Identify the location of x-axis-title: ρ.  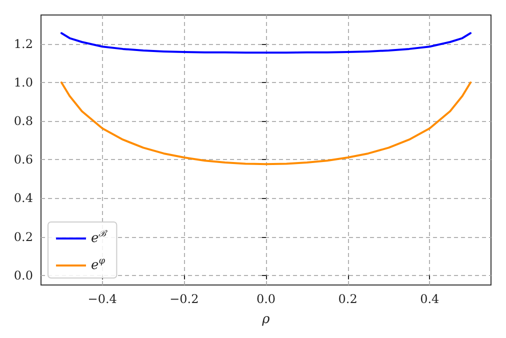
(265, 319).